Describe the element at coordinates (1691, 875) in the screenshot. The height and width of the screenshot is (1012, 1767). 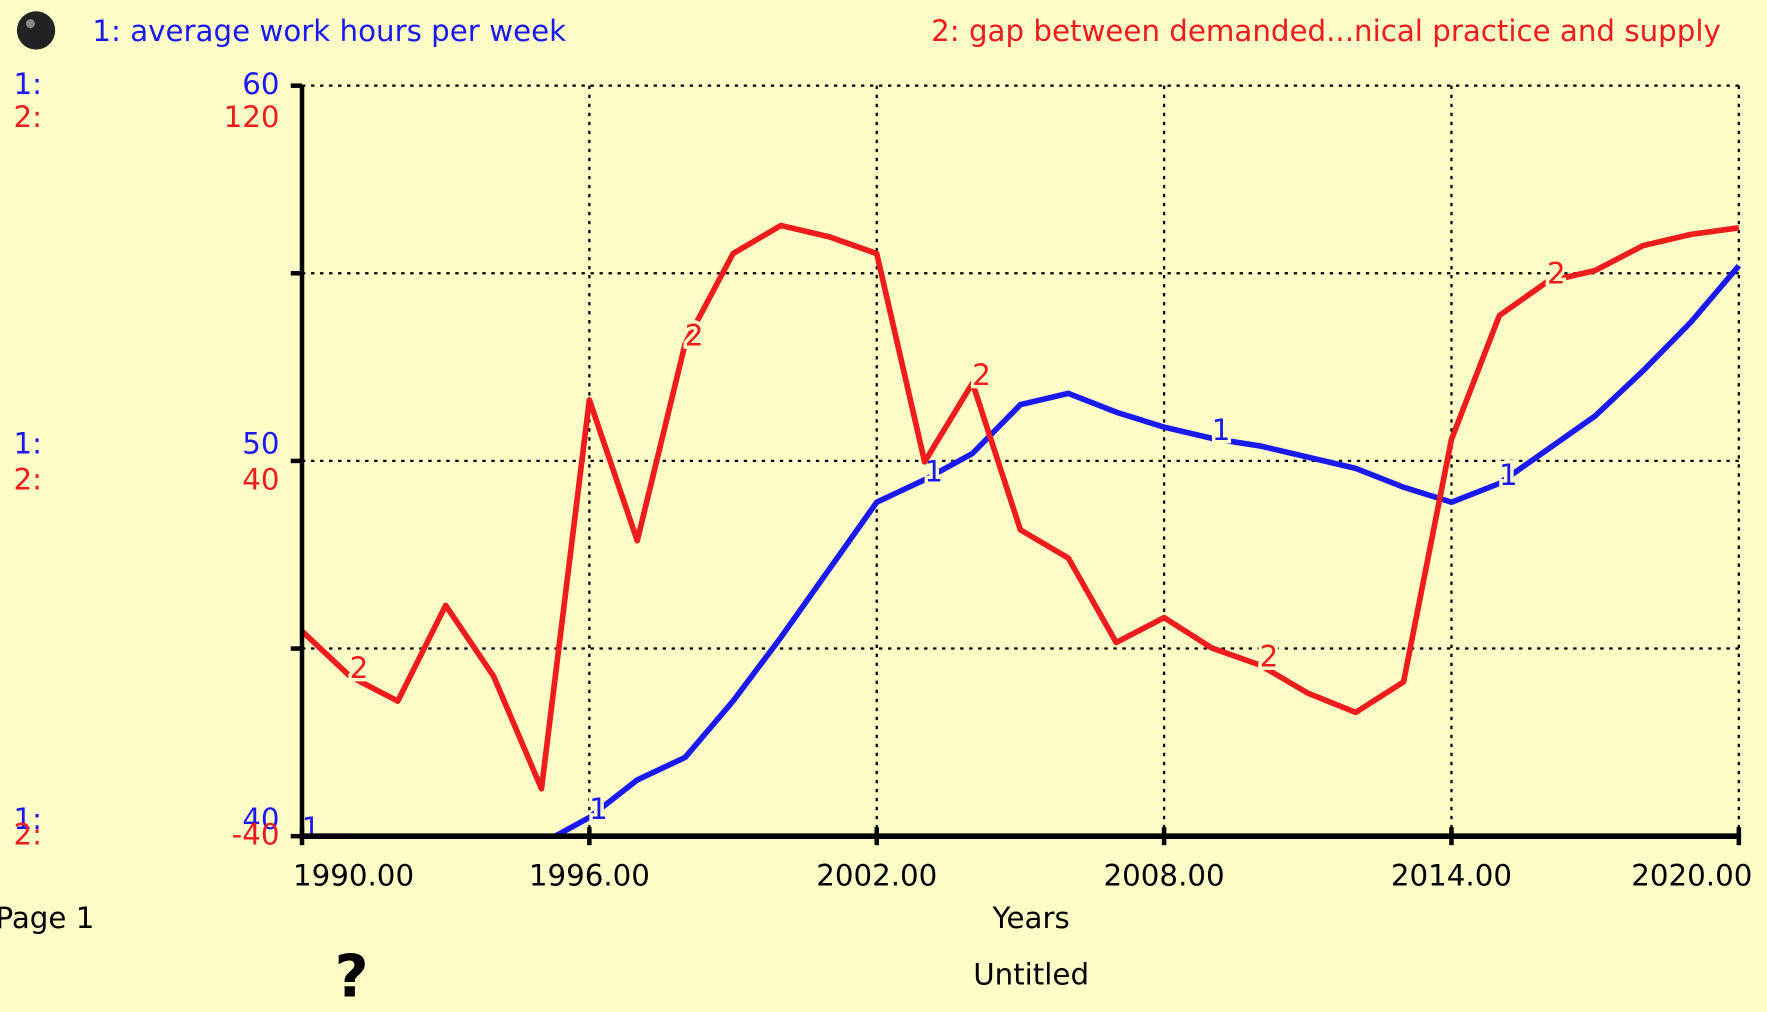
I see `x-tick-label: 2020.00` at that location.